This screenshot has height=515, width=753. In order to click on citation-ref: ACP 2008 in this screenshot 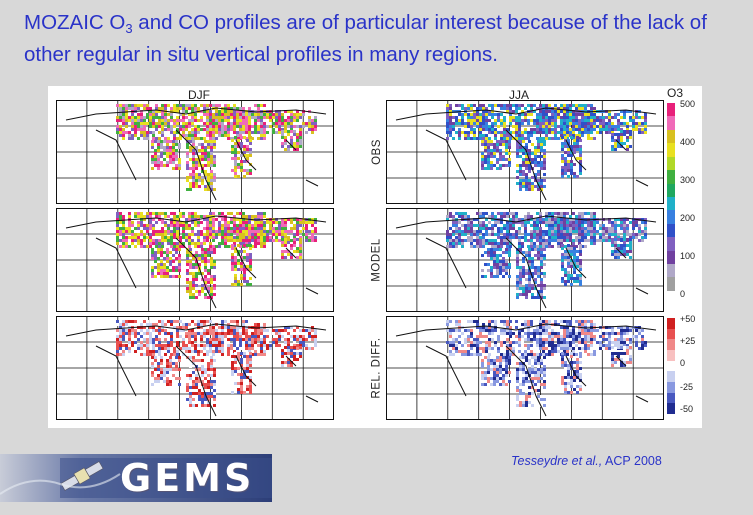, I will do `click(632, 461)`.